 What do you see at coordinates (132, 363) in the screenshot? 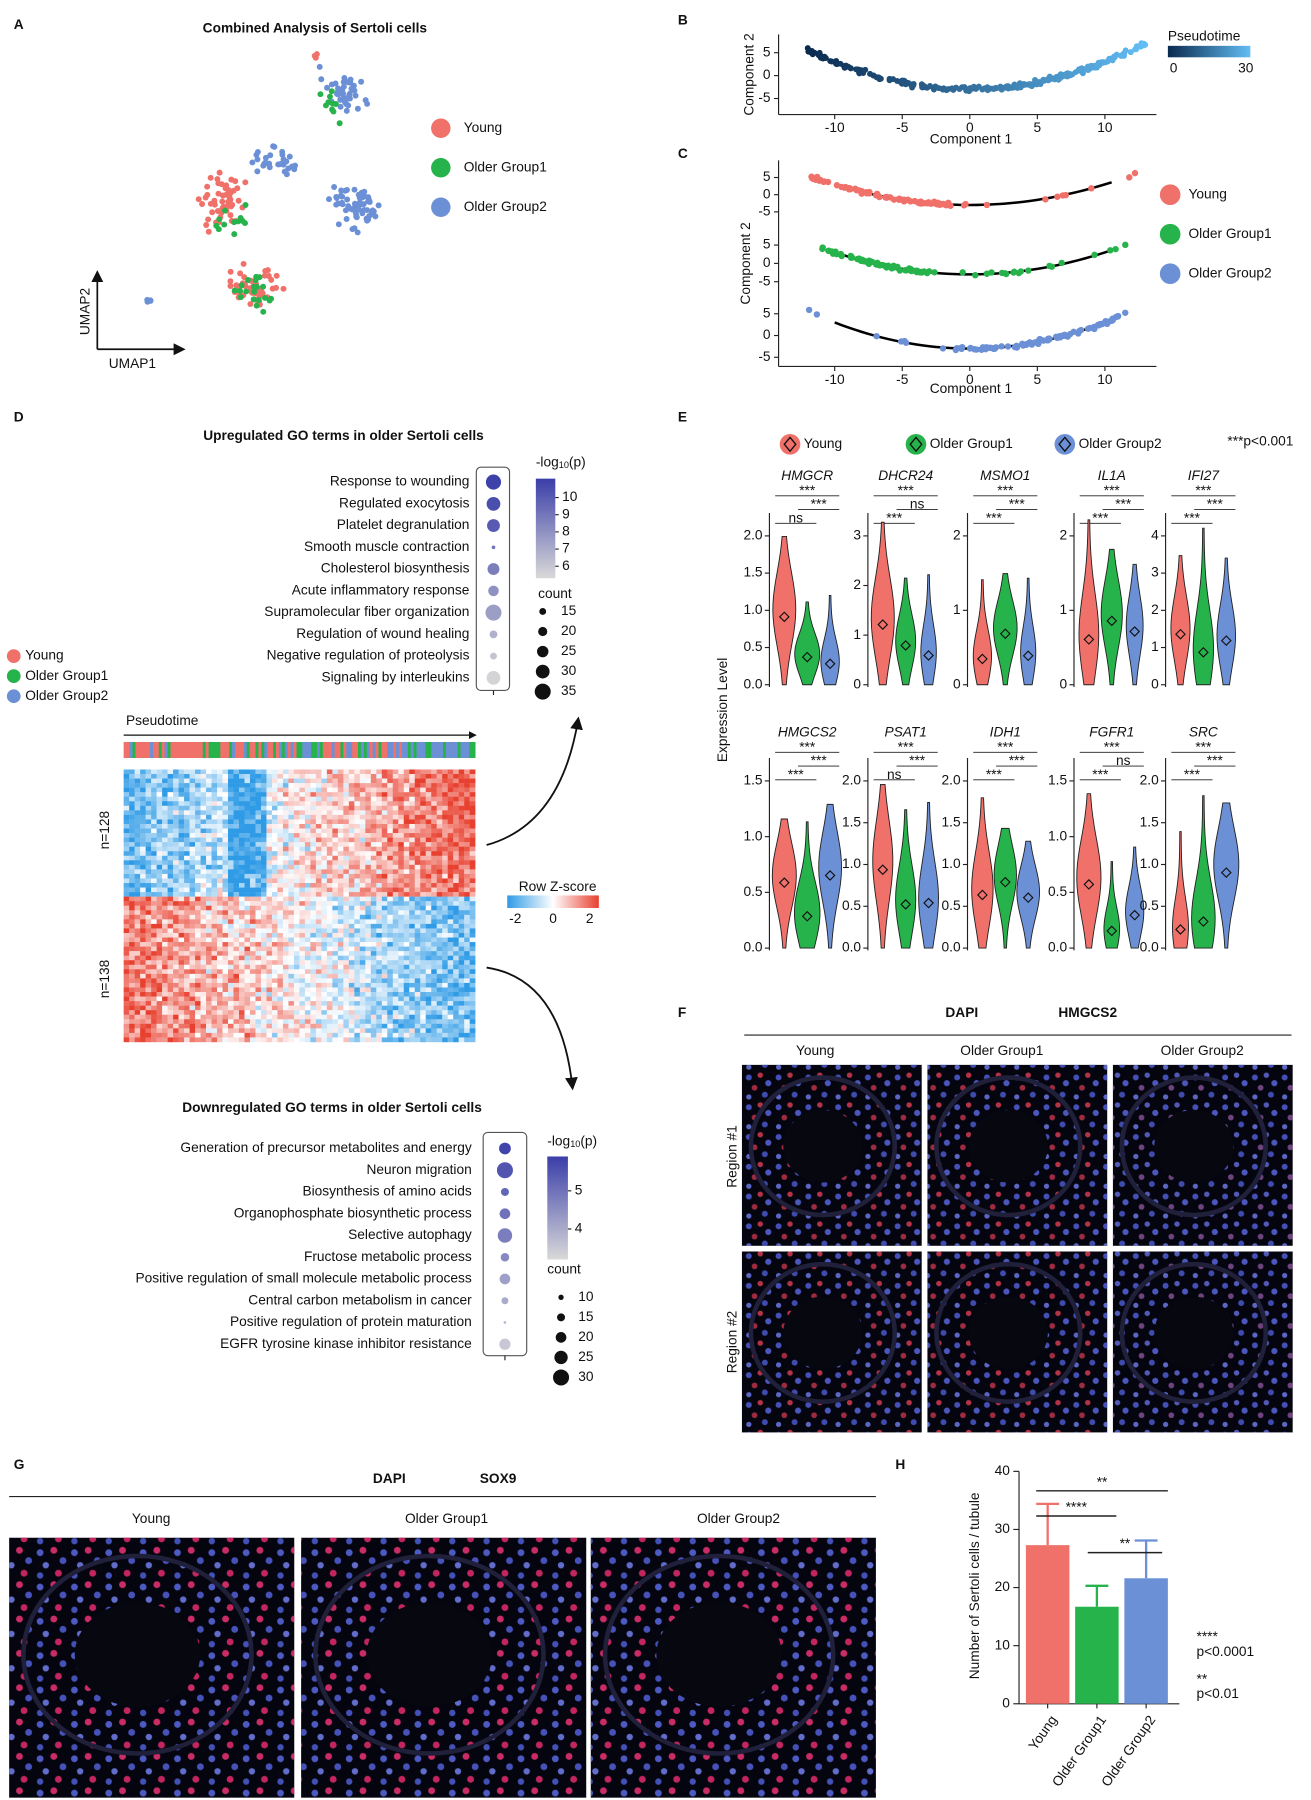
I see `axis-label: UMAP1` at bounding box center [132, 363].